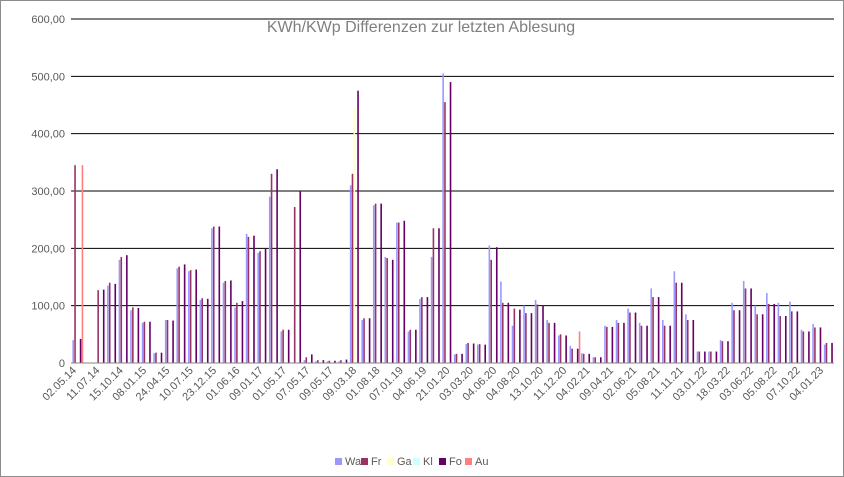  What do you see at coordinates (481, 462) in the screenshot?
I see `legend-label: Au` at bounding box center [481, 462].